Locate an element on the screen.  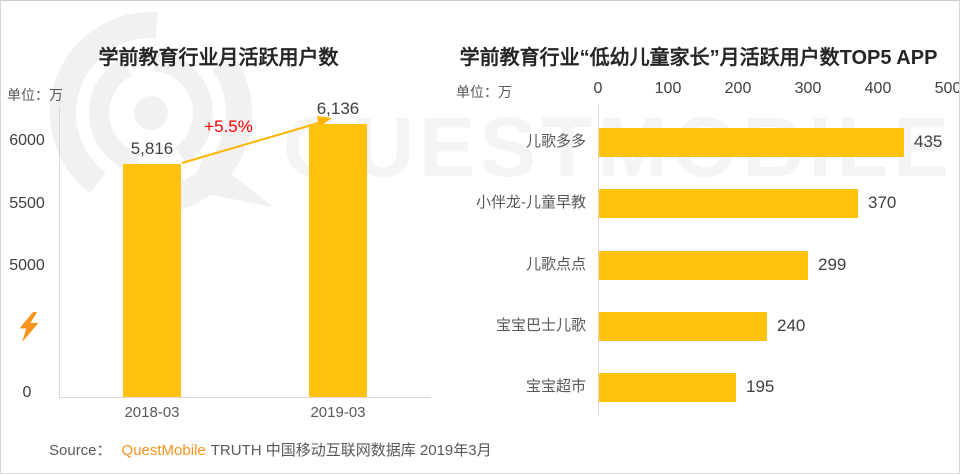
category-label: 小伴龙-儿童早教 is located at coordinates (531, 202).